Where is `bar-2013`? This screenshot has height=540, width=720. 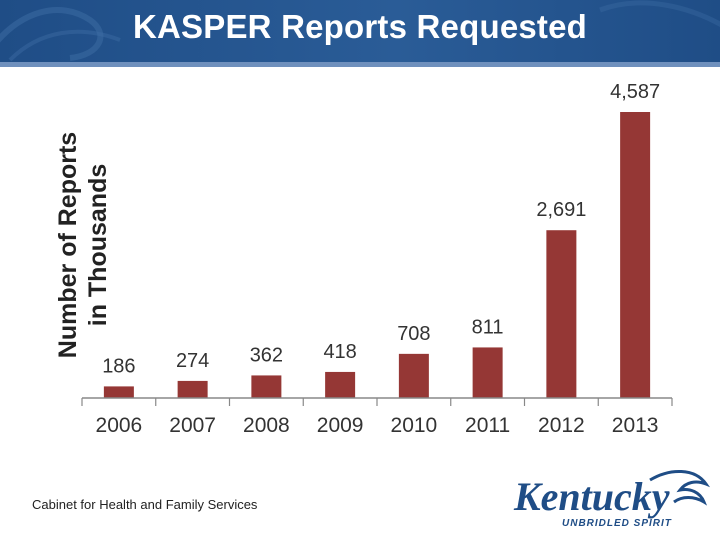
bar-2013 is located at coordinates (635, 255).